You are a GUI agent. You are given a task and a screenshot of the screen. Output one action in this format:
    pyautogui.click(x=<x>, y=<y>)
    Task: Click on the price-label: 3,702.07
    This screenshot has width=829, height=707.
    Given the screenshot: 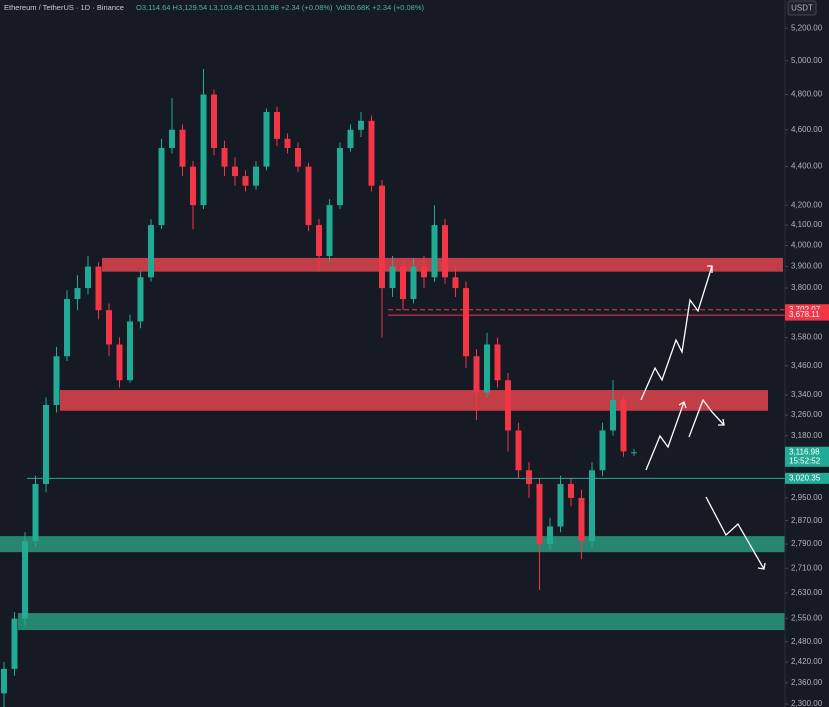 What is the action you would take?
    pyautogui.click(x=805, y=309)
    